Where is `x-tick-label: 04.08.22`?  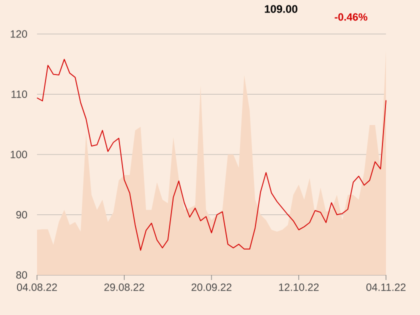
x-tick-label: 04.08.22 is located at coordinates (36, 287).